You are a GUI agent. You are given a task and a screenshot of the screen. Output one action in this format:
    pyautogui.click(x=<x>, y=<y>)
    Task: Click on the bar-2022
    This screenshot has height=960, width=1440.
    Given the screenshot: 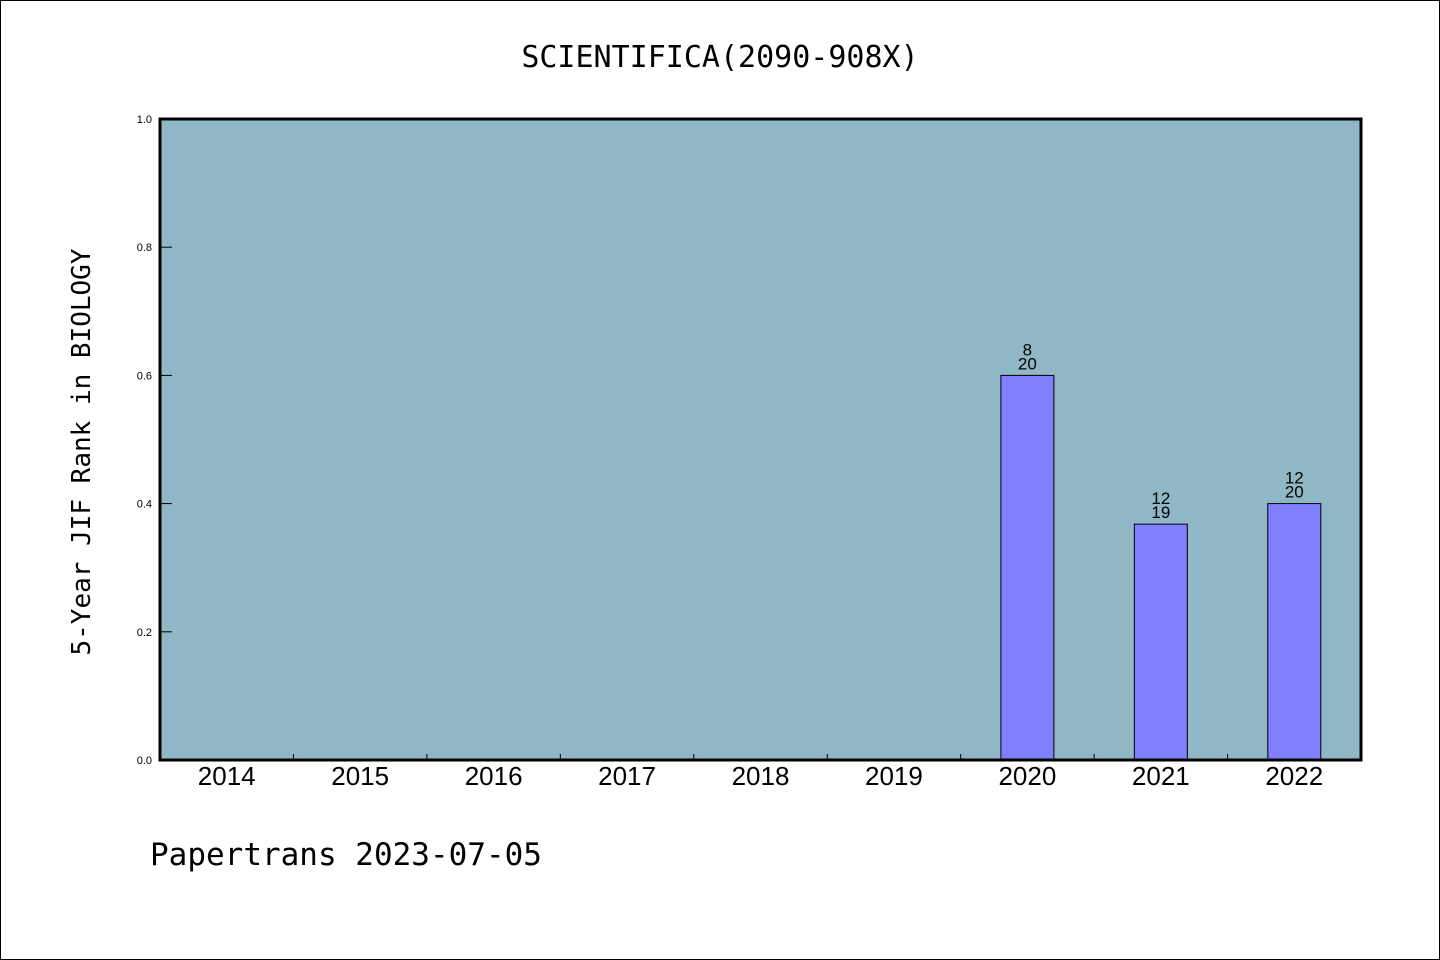 What is the action you would take?
    pyautogui.click(x=1294, y=632)
    